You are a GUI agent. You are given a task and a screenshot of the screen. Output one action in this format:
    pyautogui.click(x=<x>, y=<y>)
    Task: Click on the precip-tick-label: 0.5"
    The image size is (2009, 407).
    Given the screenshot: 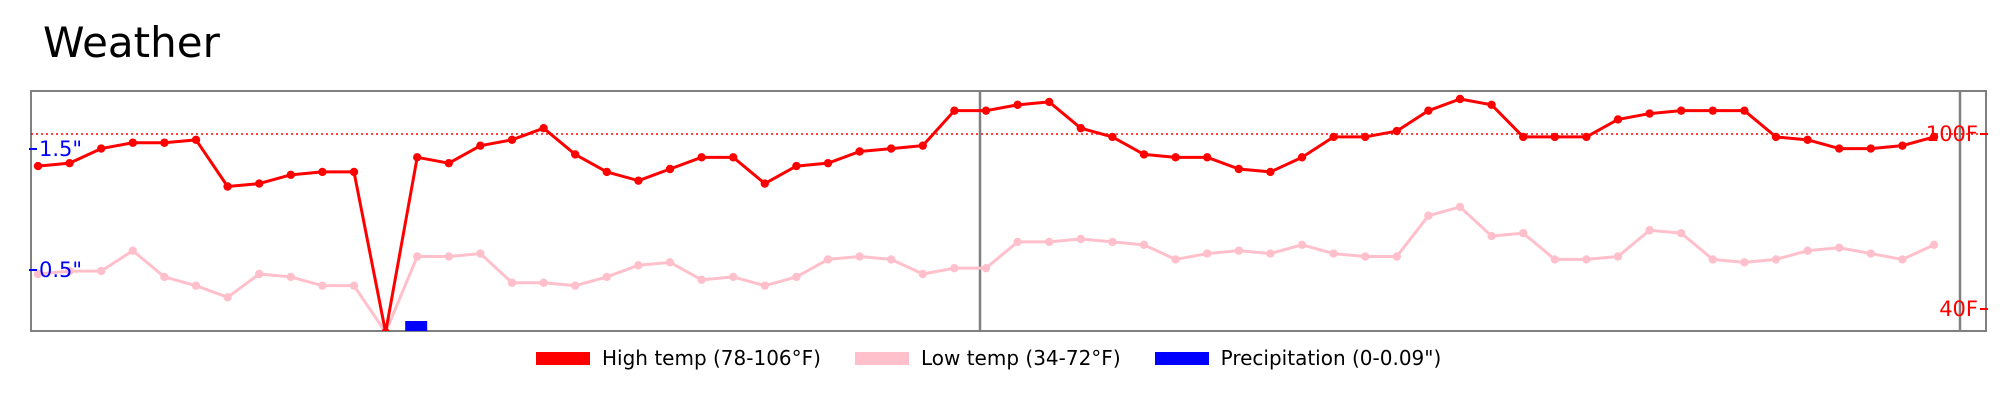 What is the action you would take?
    pyautogui.click(x=60, y=270)
    